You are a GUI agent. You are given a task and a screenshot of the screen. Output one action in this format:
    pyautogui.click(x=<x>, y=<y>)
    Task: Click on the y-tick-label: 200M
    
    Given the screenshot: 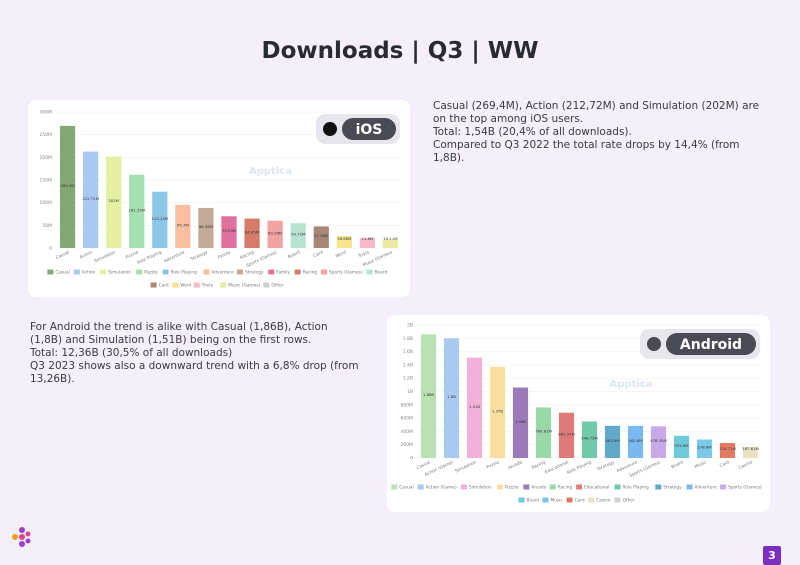 What is the action you would take?
    pyautogui.click(x=46, y=158)
    